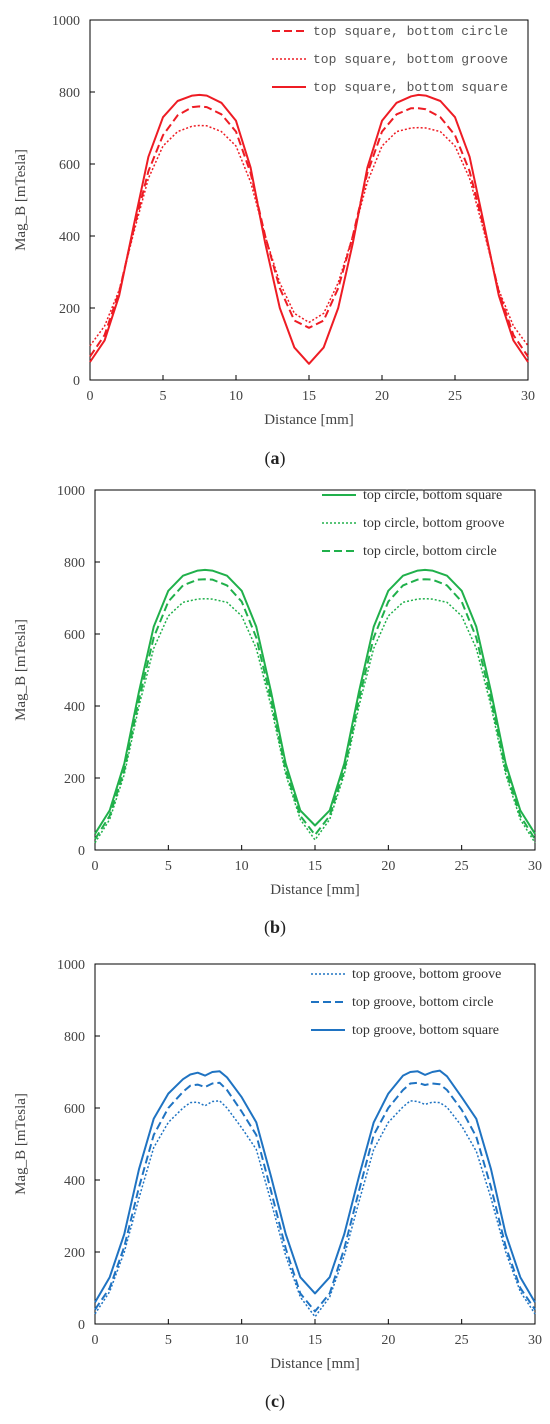 Image resolution: width=550 pixels, height=1424 pixels. I want to click on legend-label: top square, bottom square, so click(410, 87).